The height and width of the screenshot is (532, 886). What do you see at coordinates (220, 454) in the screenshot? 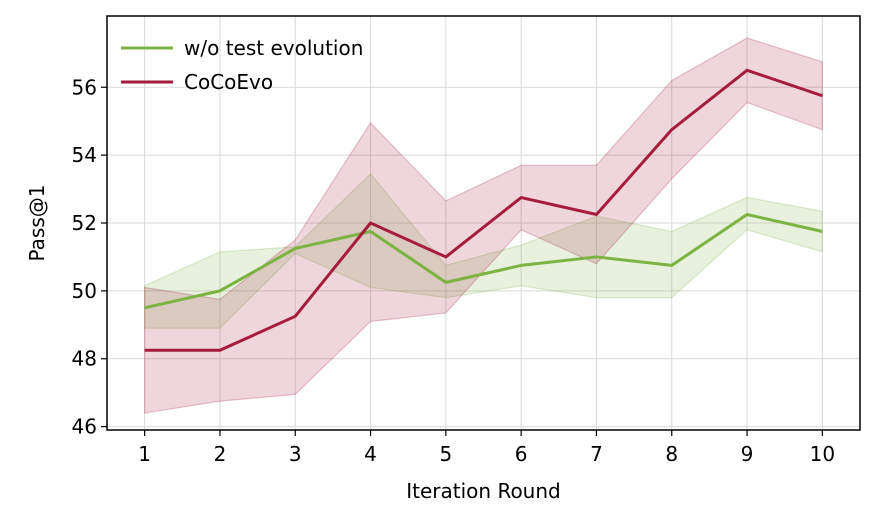
I see `x-tick-label: 2` at bounding box center [220, 454].